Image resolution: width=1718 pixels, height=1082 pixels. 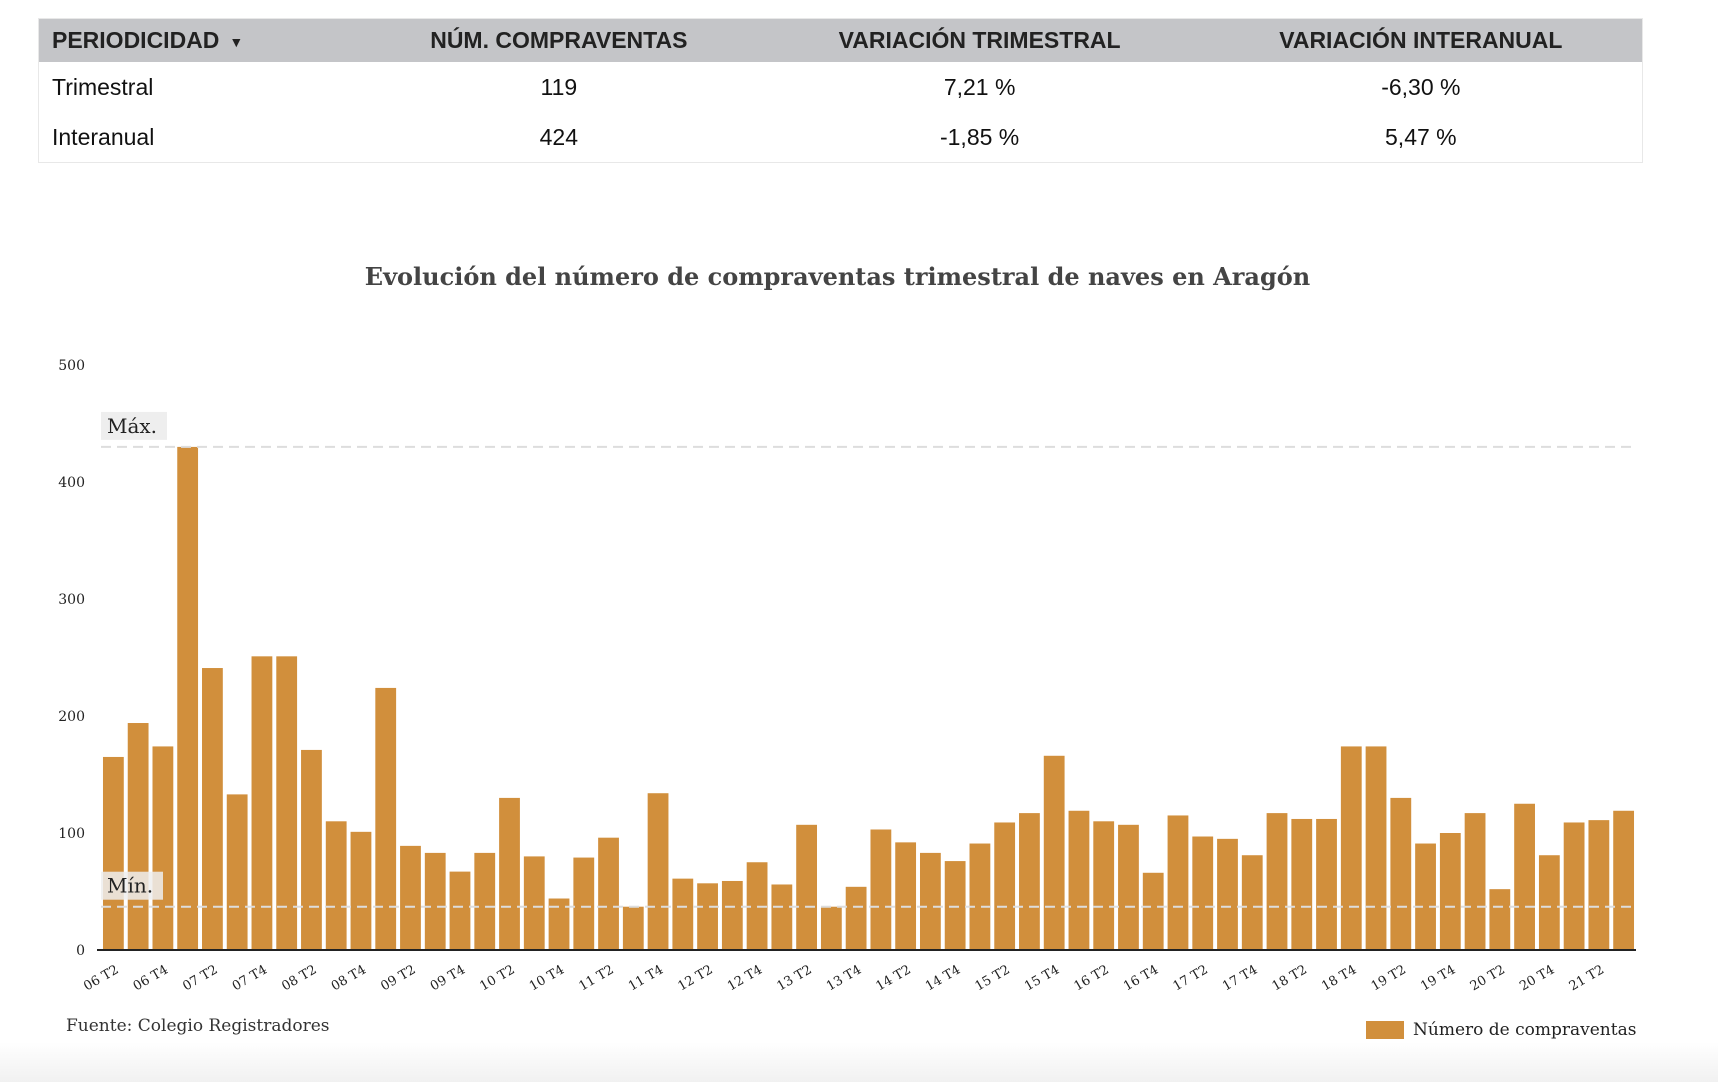 What do you see at coordinates (1042, 978) in the screenshot?
I see `x-tick-label: 15 T4` at bounding box center [1042, 978].